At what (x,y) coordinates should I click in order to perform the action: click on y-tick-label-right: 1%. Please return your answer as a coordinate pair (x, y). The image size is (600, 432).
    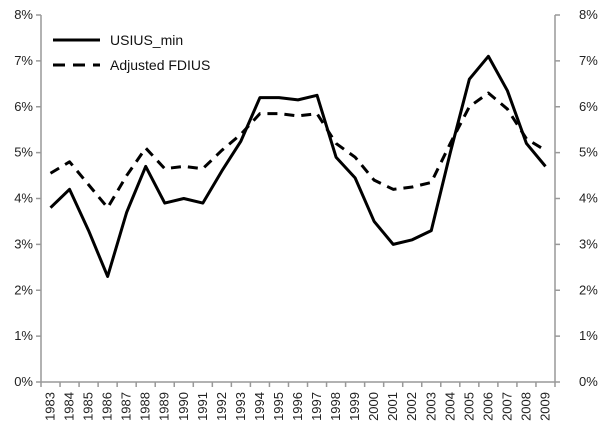
    Looking at the image, I should click on (588, 335).